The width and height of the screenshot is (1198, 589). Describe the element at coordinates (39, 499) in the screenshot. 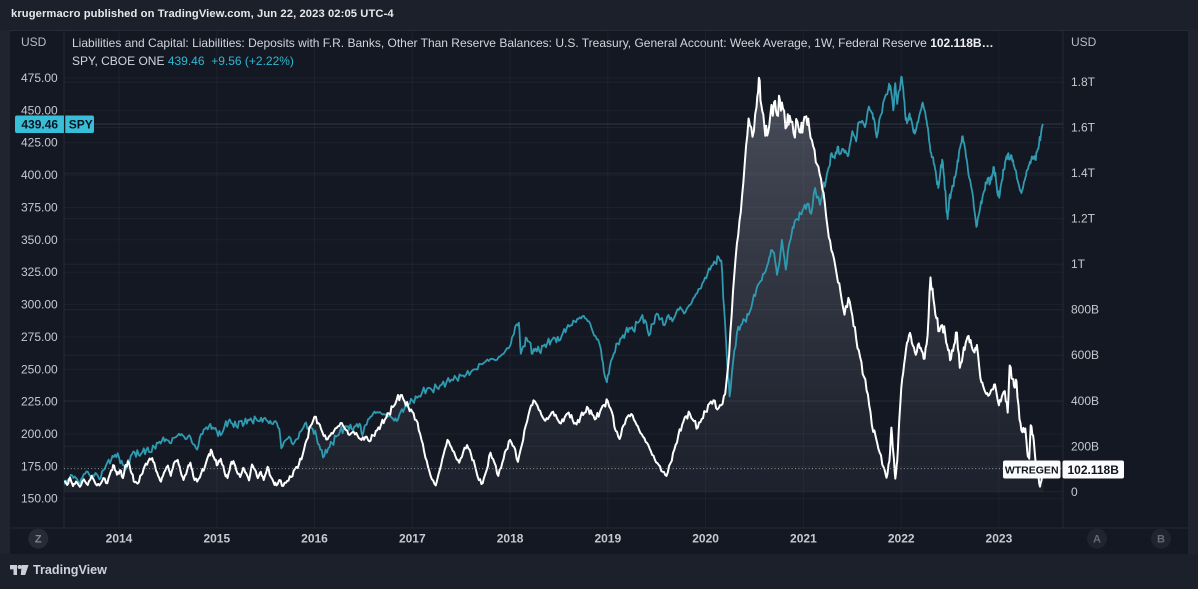

I see `svg-text: 150.00` at that location.